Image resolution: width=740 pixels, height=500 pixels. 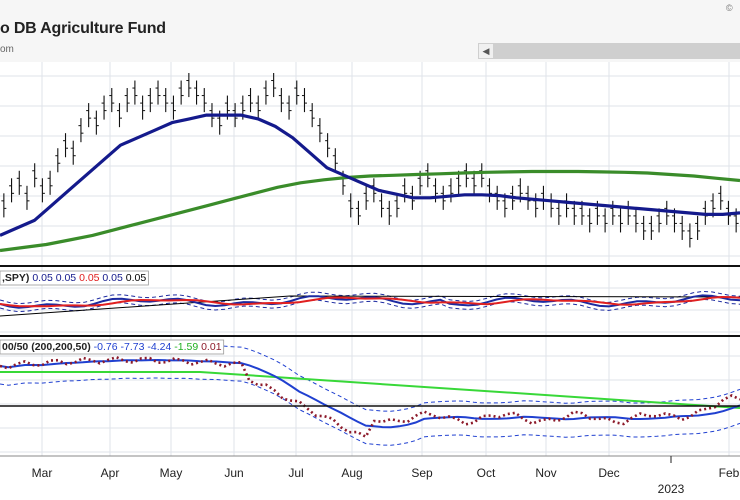 I want to click on x-axis-label: Jul, so click(x=295, y=473).